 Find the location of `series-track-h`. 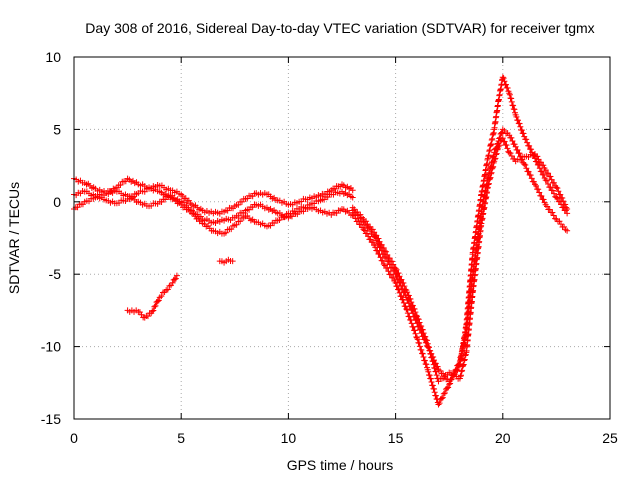

series-track-h is located at coordinates (226, 261).